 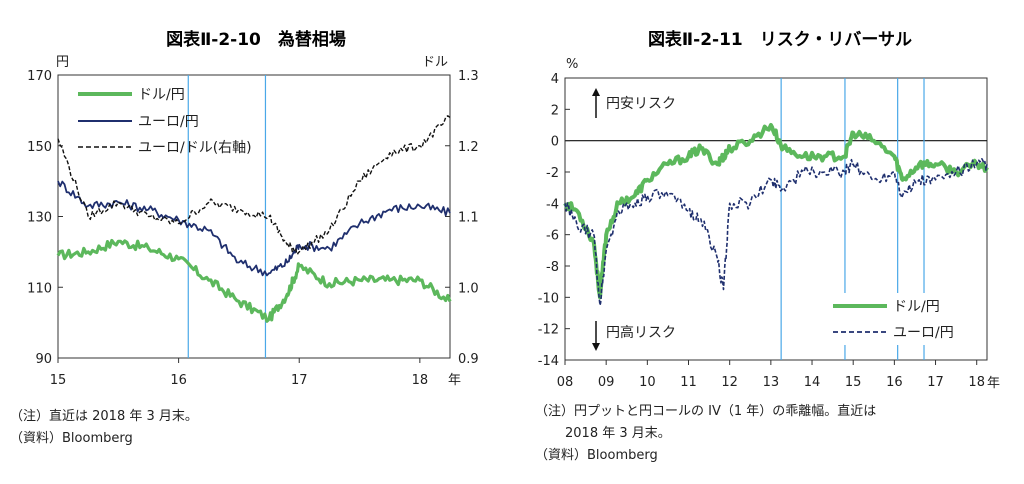 What do you see at coordinates (894, 382) in the screenshot?
I see `chart2-x-tick-label: 16` at bounding box center [894, 382].